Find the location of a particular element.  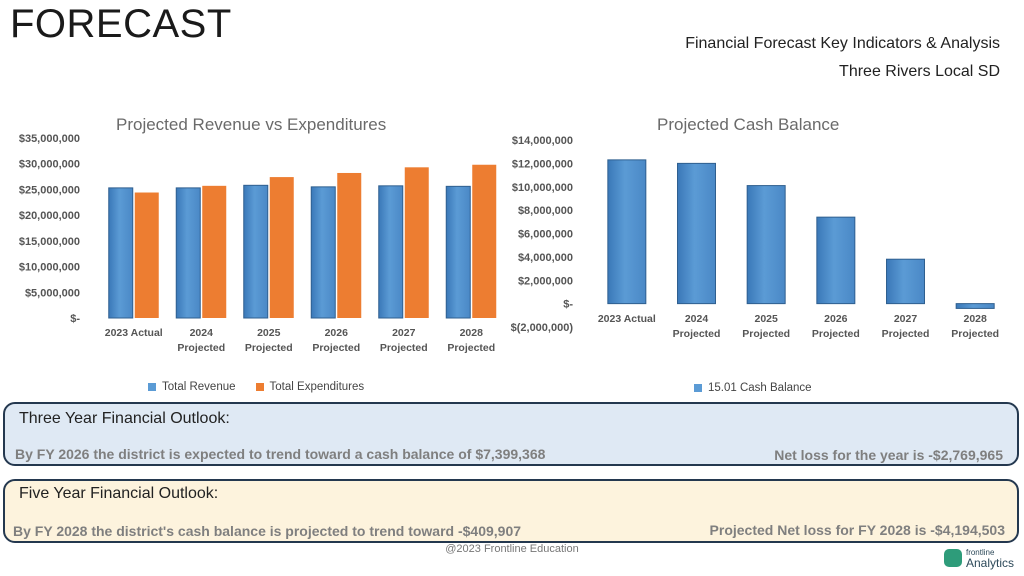

logo-text: frontline Analytics is located at coordinates (989, 559).